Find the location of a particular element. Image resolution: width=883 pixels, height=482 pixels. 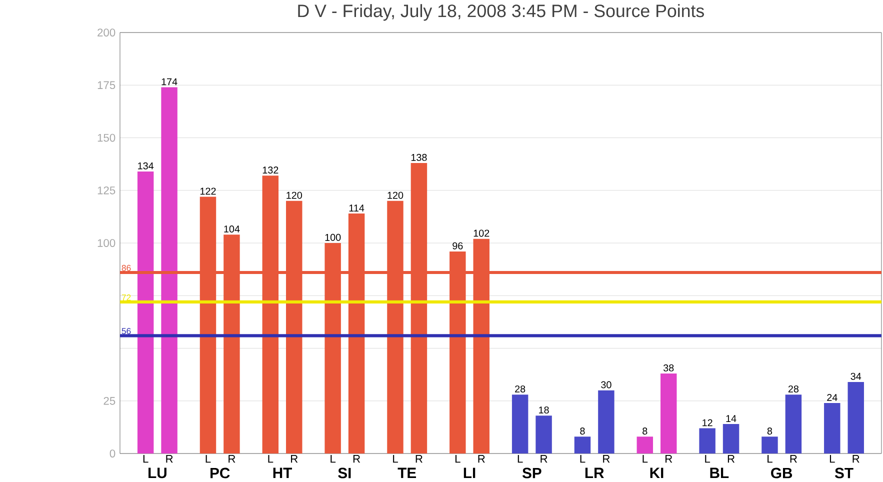

y-tick-label: 175 is located at coordinates (107, 85).